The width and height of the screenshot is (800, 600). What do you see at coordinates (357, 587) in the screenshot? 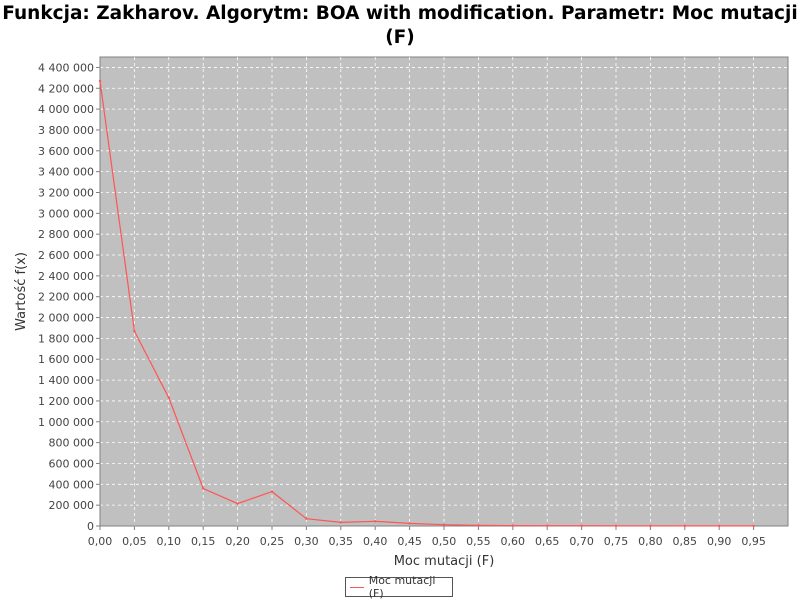
I see `legend-swatch-icon` at bounding box center [357, 587].